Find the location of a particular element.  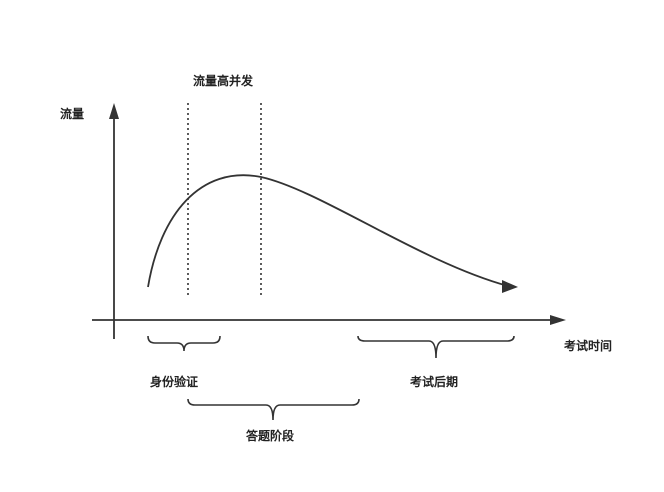

answering-phase-brace is located at coordinates (273, 409).